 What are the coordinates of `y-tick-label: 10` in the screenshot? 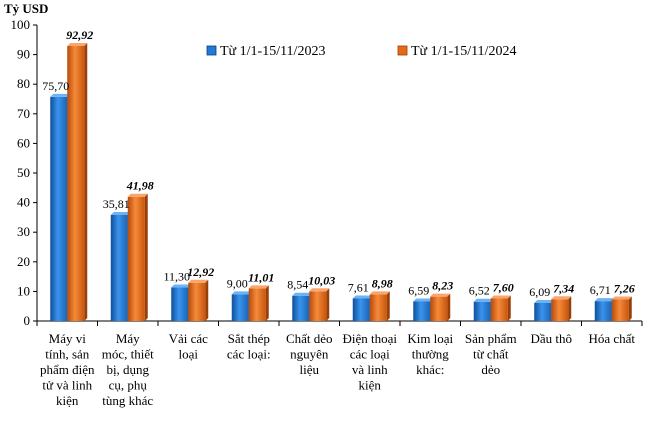 It's located at (23, 290).